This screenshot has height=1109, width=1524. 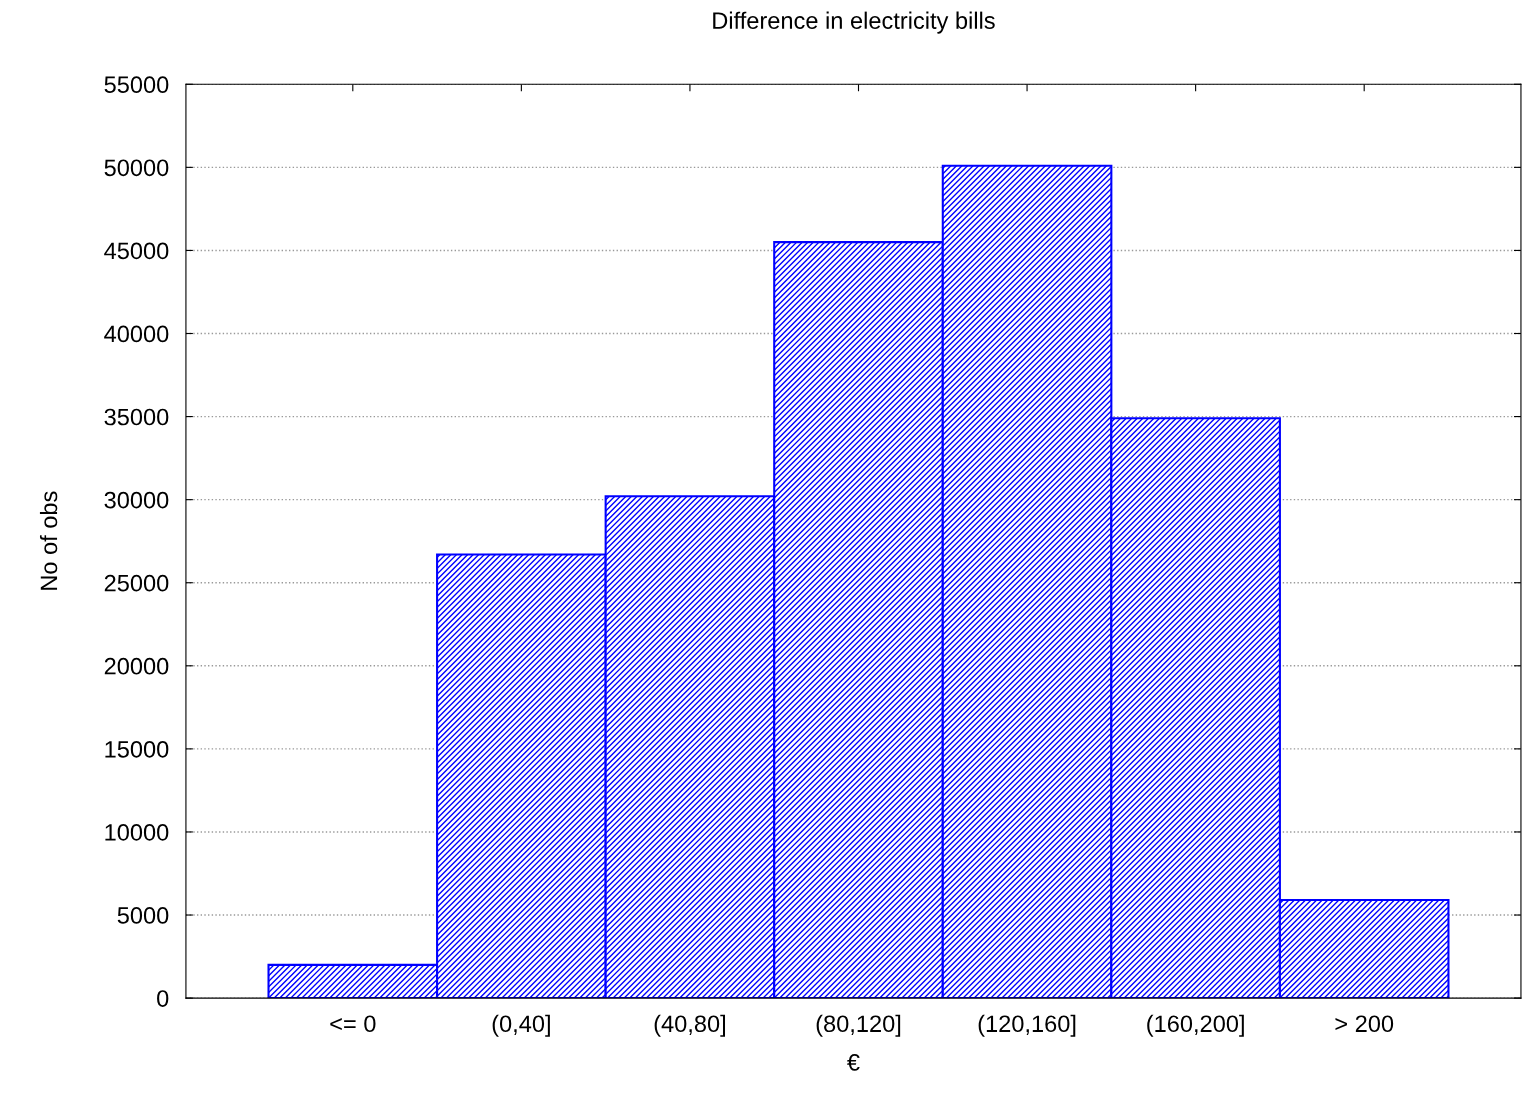 I want to click on x-tick-label: <= 0, so click(x=353, y=1024).